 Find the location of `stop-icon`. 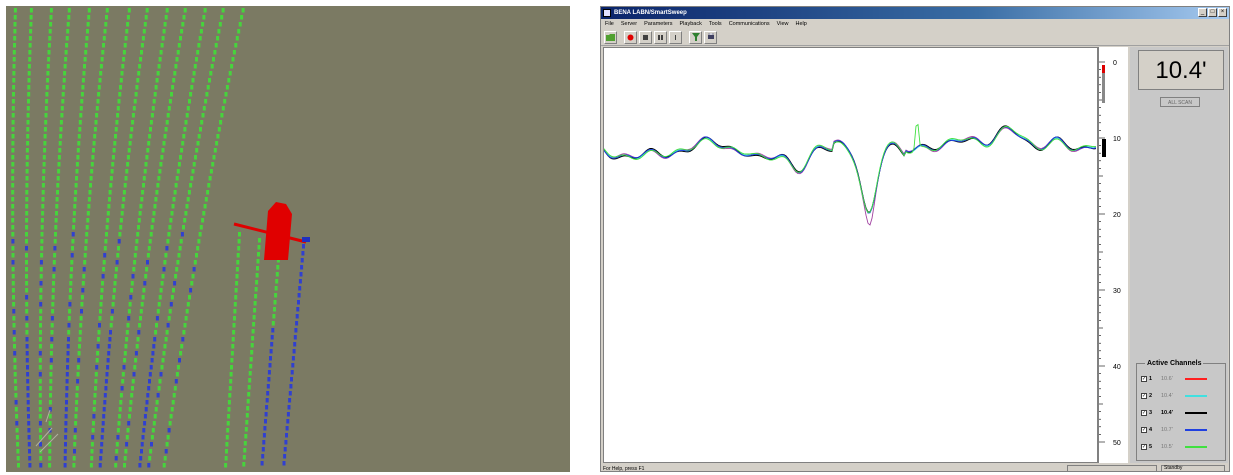

stop-icon is located at coordinates (645, 37).